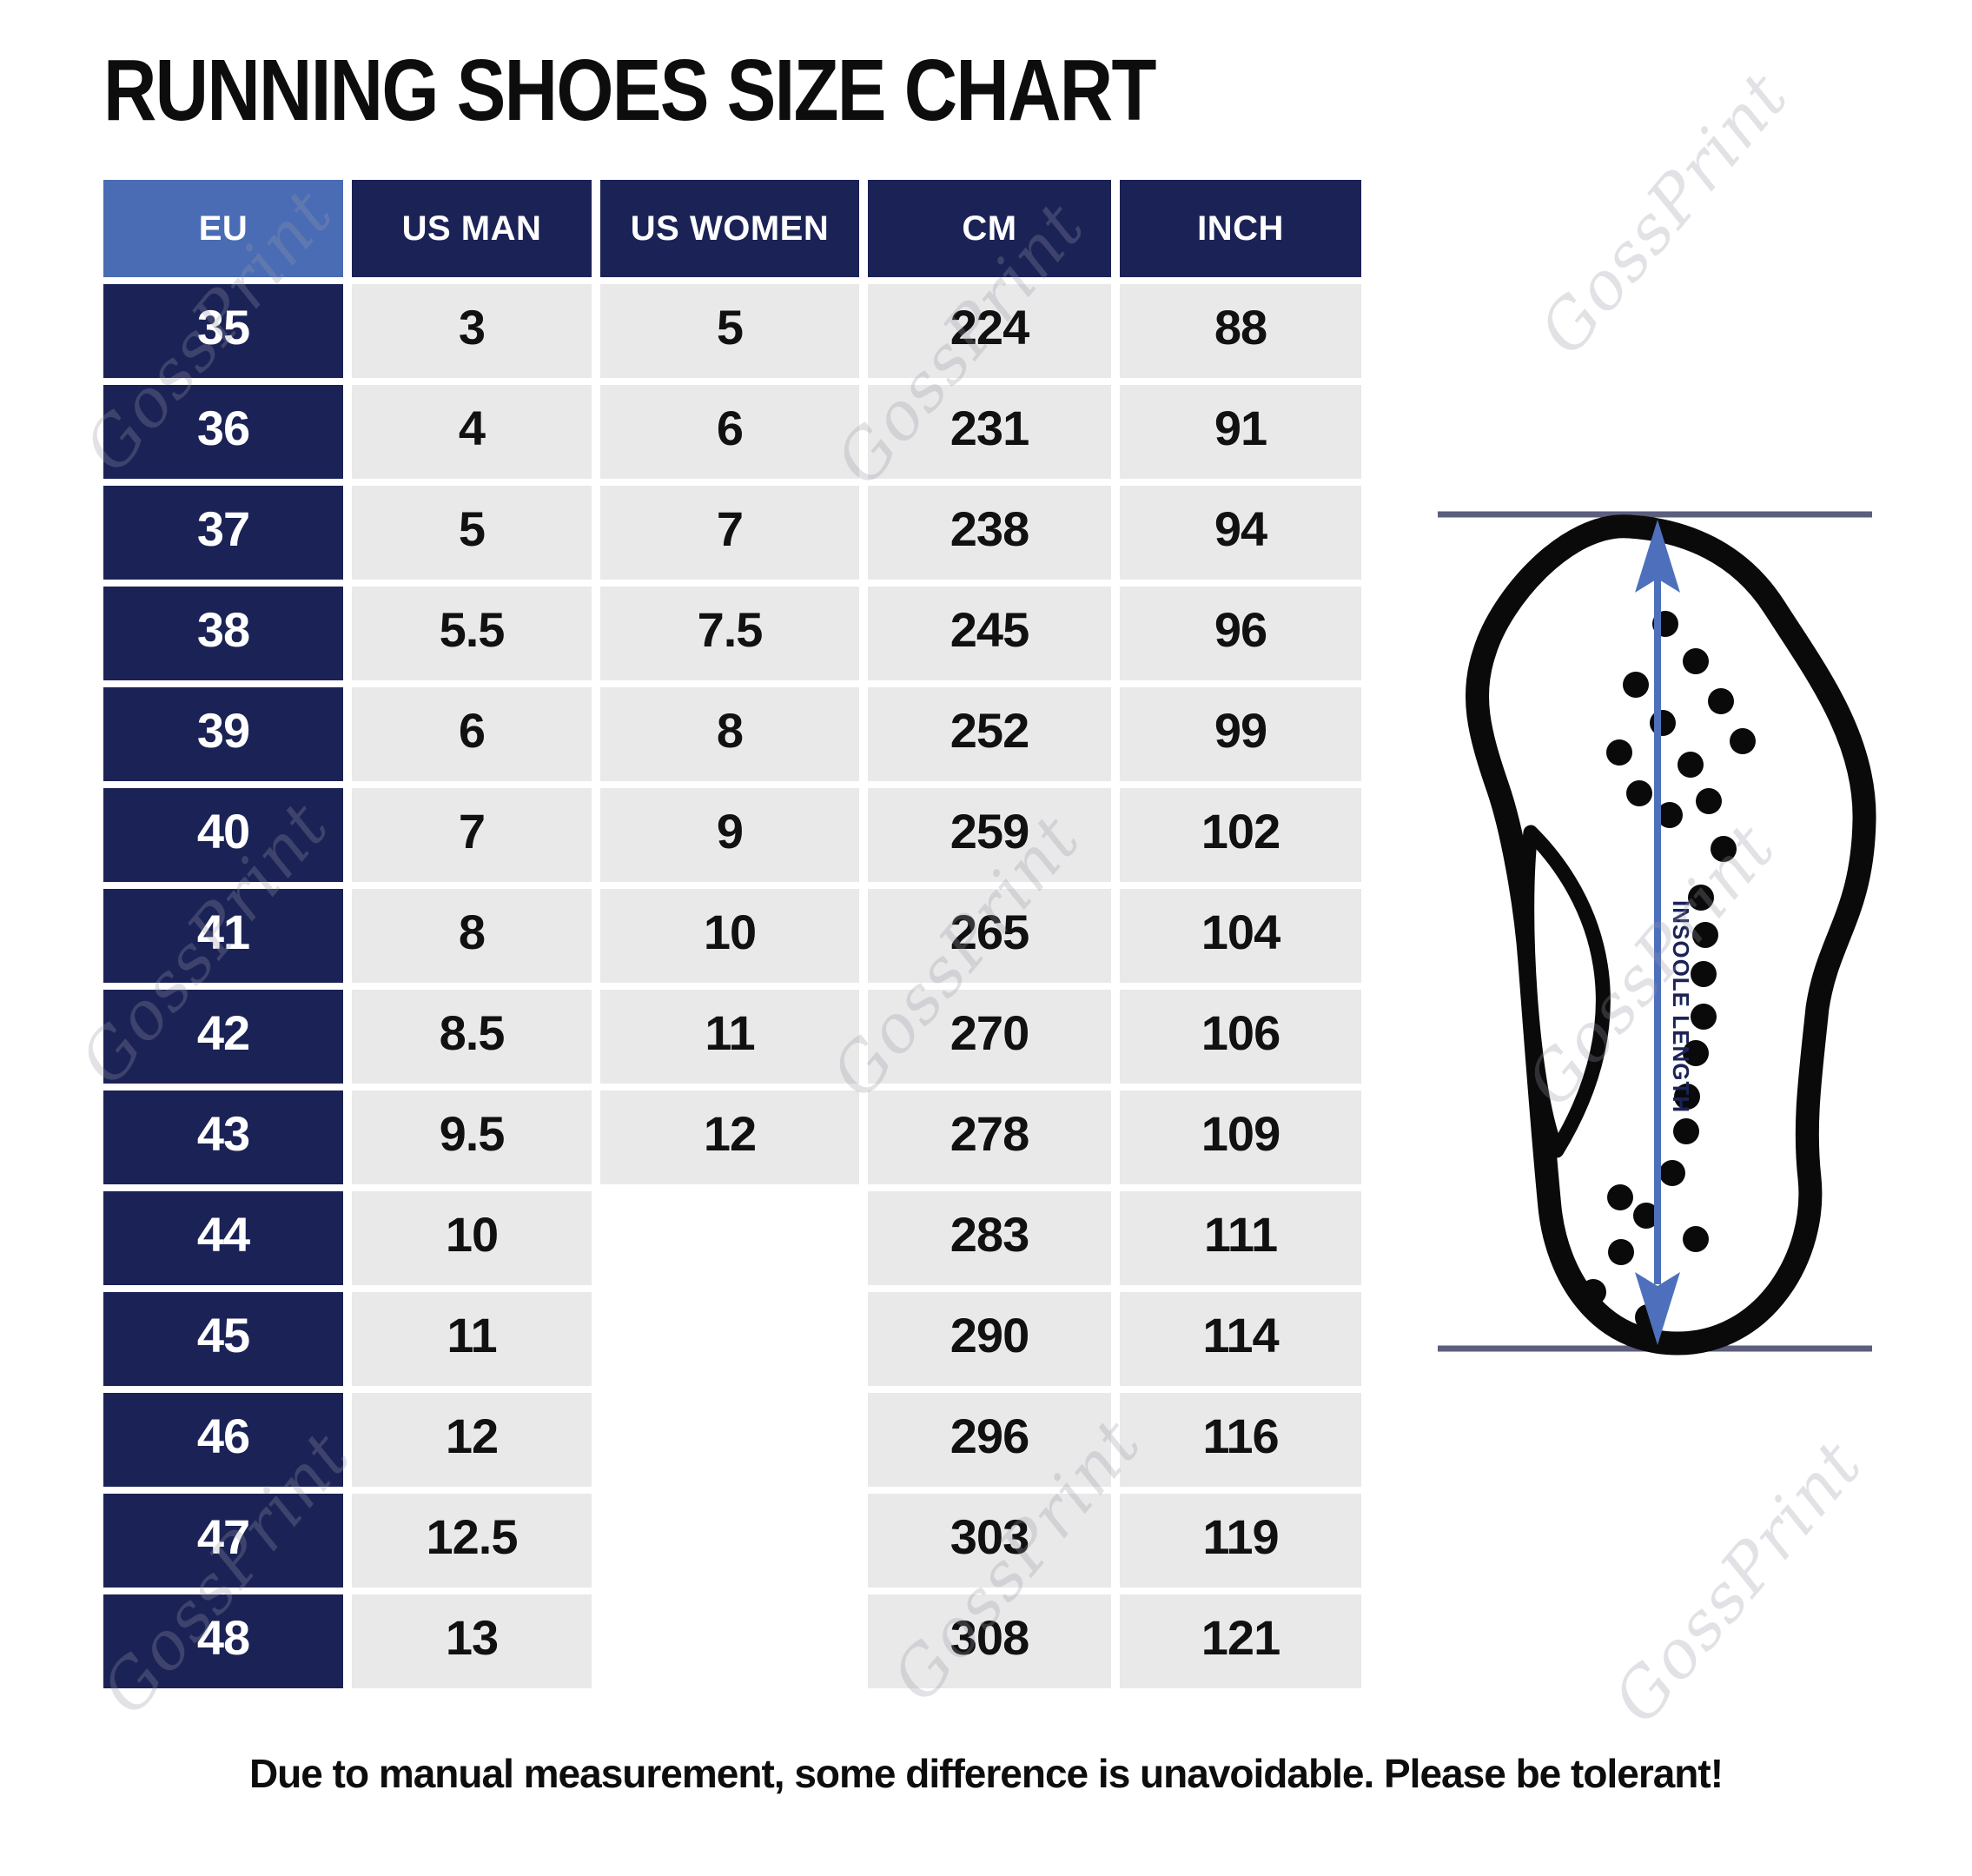 The height and width of the screenshot is (1876, 1972). I want to click on value-cell: 224, so click(989, 331).